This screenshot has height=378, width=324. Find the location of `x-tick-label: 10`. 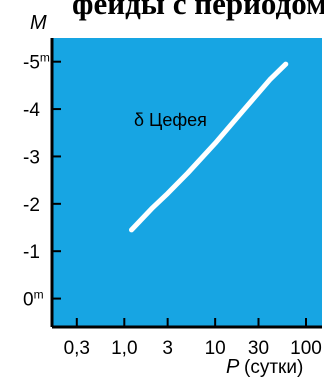

x-tick-label: 10 is located at coordinates (215, 348).